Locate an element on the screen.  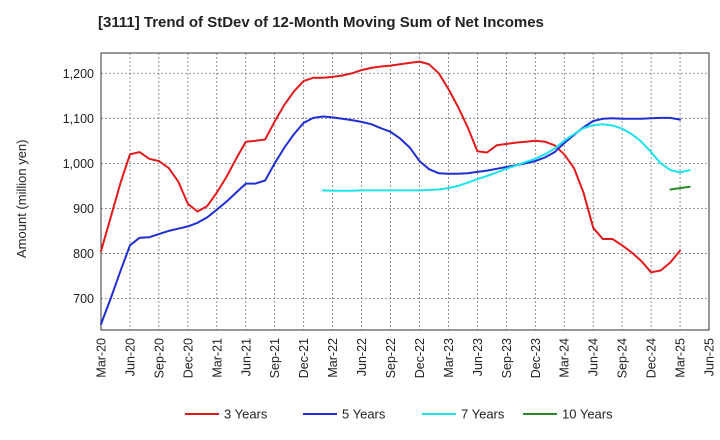
x-tick-label: Jun-22 is located at coordinates (362, 357).